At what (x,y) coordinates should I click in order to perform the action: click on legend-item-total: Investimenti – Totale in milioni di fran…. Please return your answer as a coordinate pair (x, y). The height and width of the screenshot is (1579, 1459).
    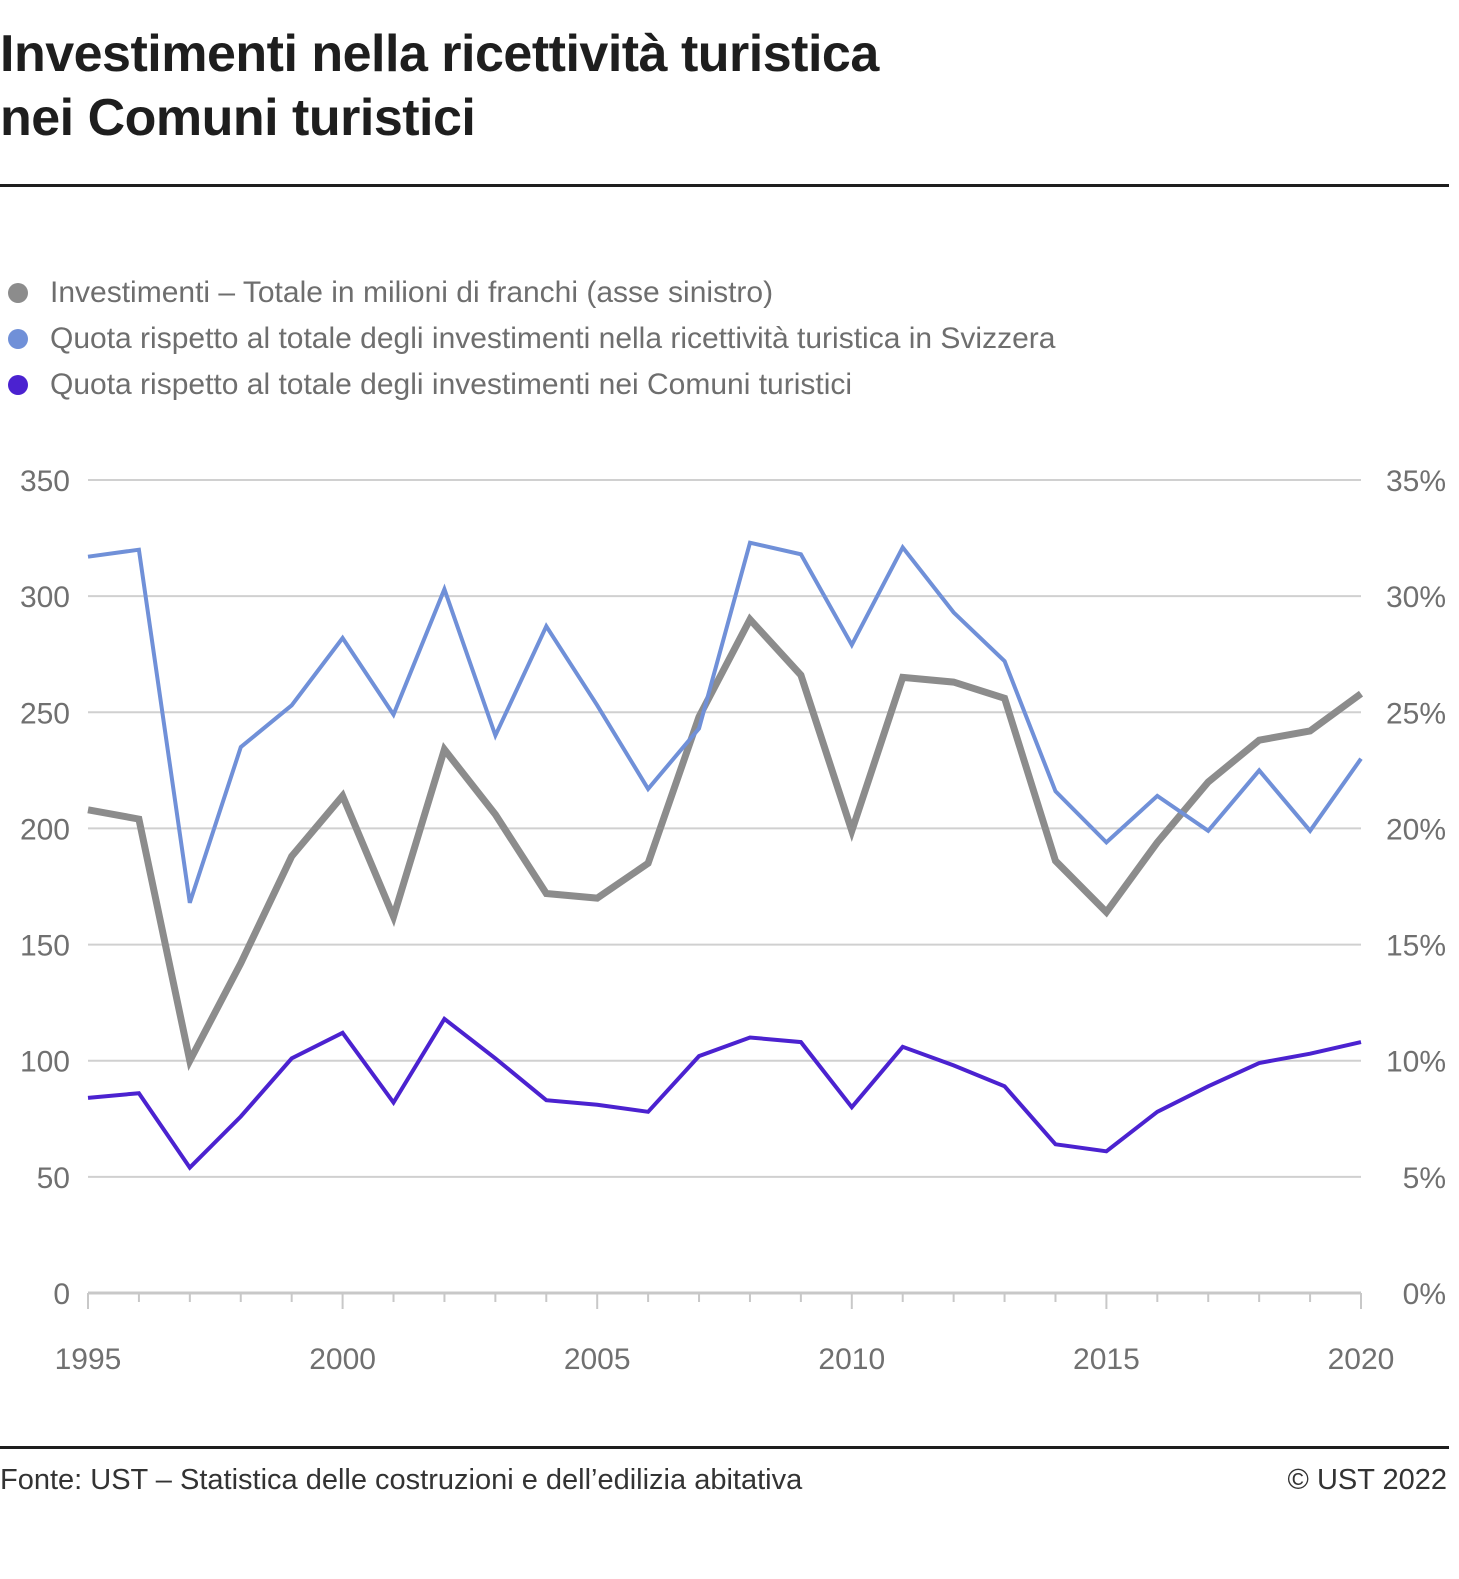
    Looking at the image, I should click on (531, 293).